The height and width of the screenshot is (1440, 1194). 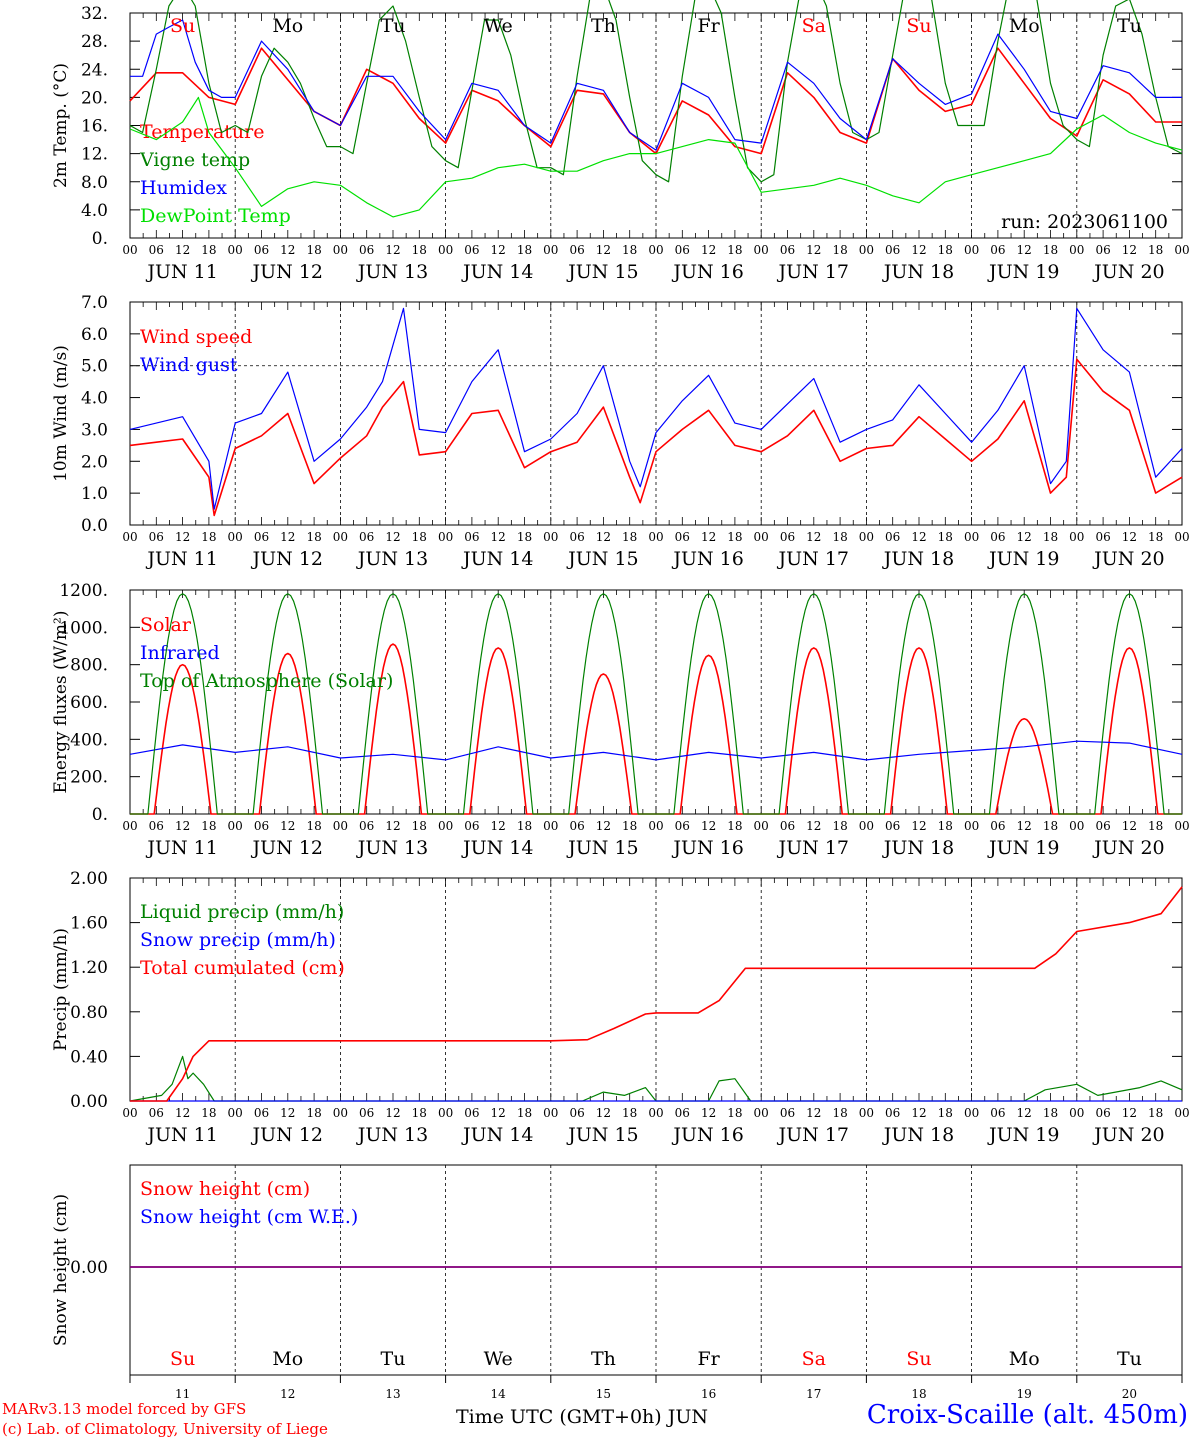 What do you see at coordinates (89, 703) in the screenshot?
I see `y-tick-label: 600.` at bounding box center [89, 703].